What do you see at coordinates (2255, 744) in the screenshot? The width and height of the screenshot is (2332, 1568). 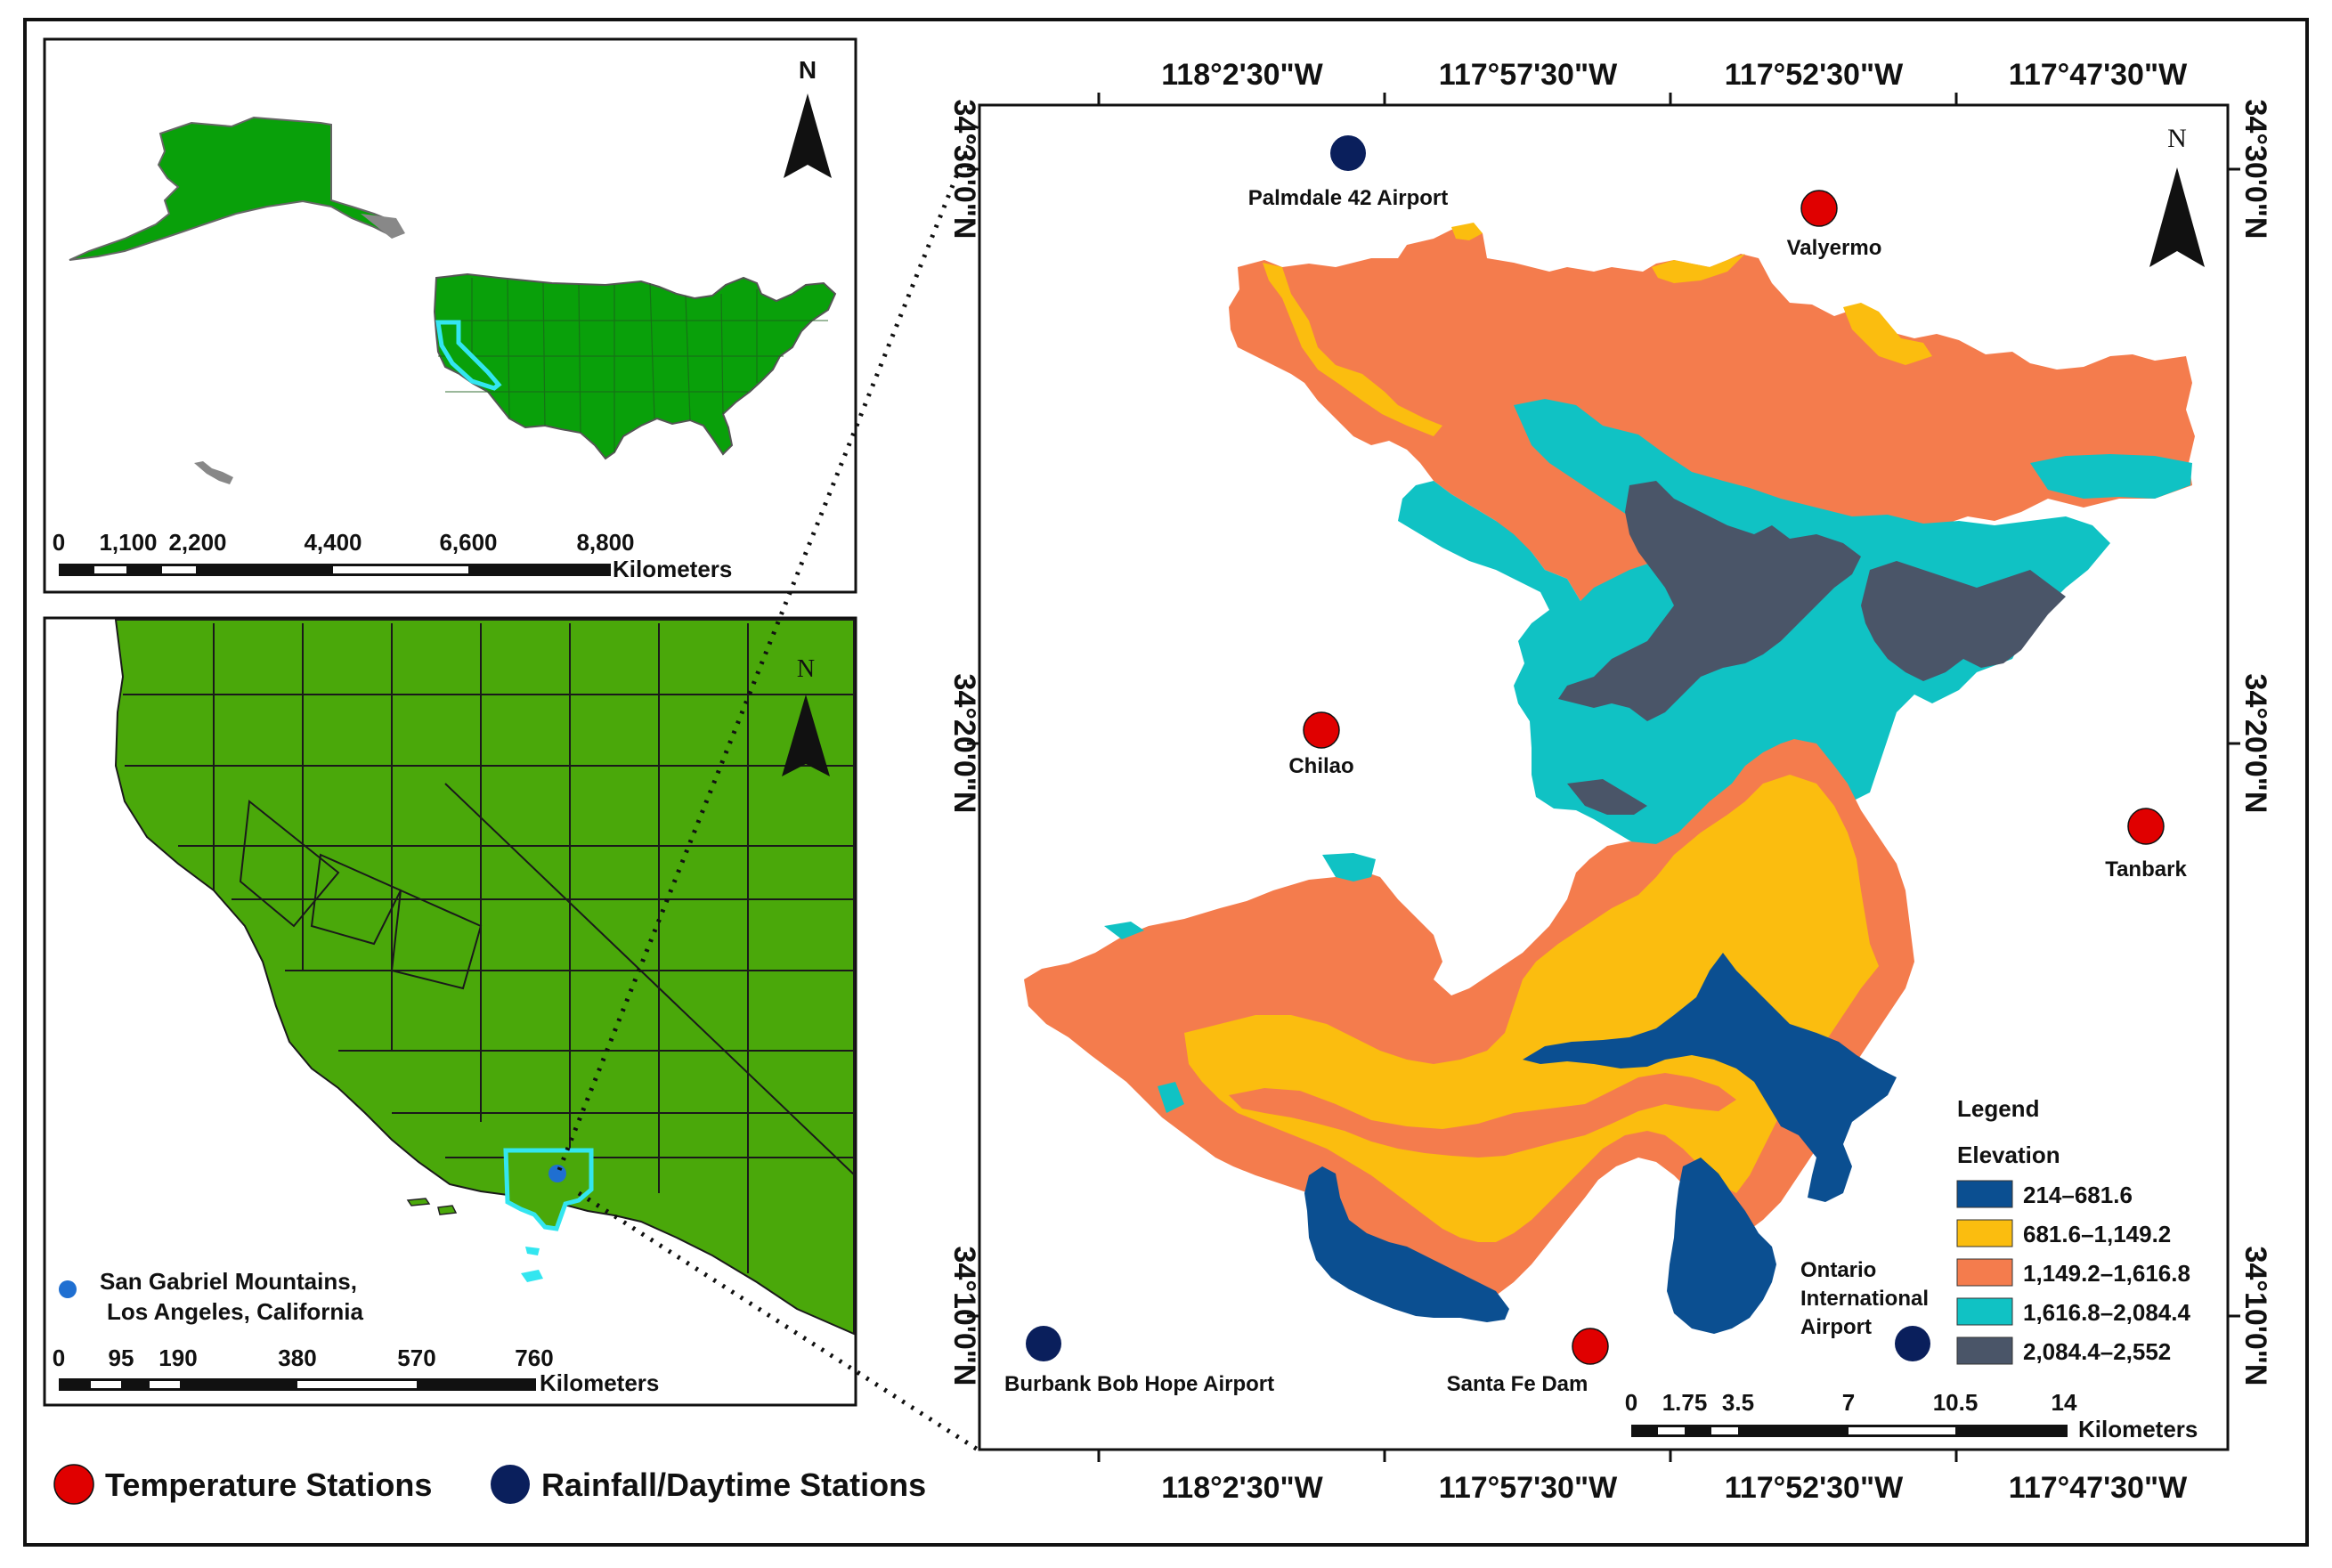 I see `lat-label-right: 34°20'0"N` at bounding box center [2255, 744].